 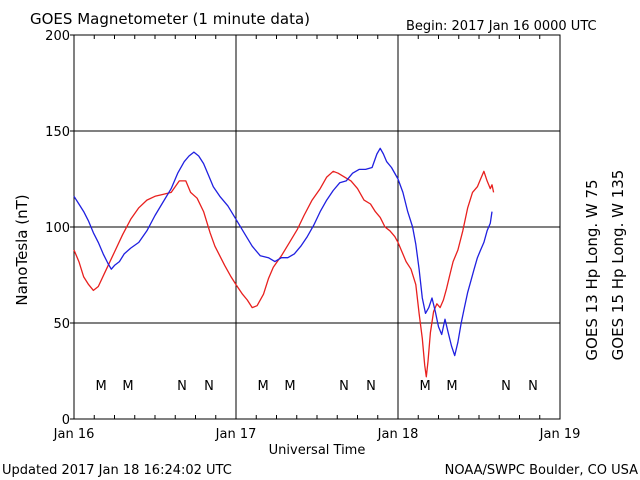 What do you see at coordinates (618, 265) in the screenshot?
I see `legend-goes15: GOES 15 Hp Long. W 135` at bounding box center [618, 265].